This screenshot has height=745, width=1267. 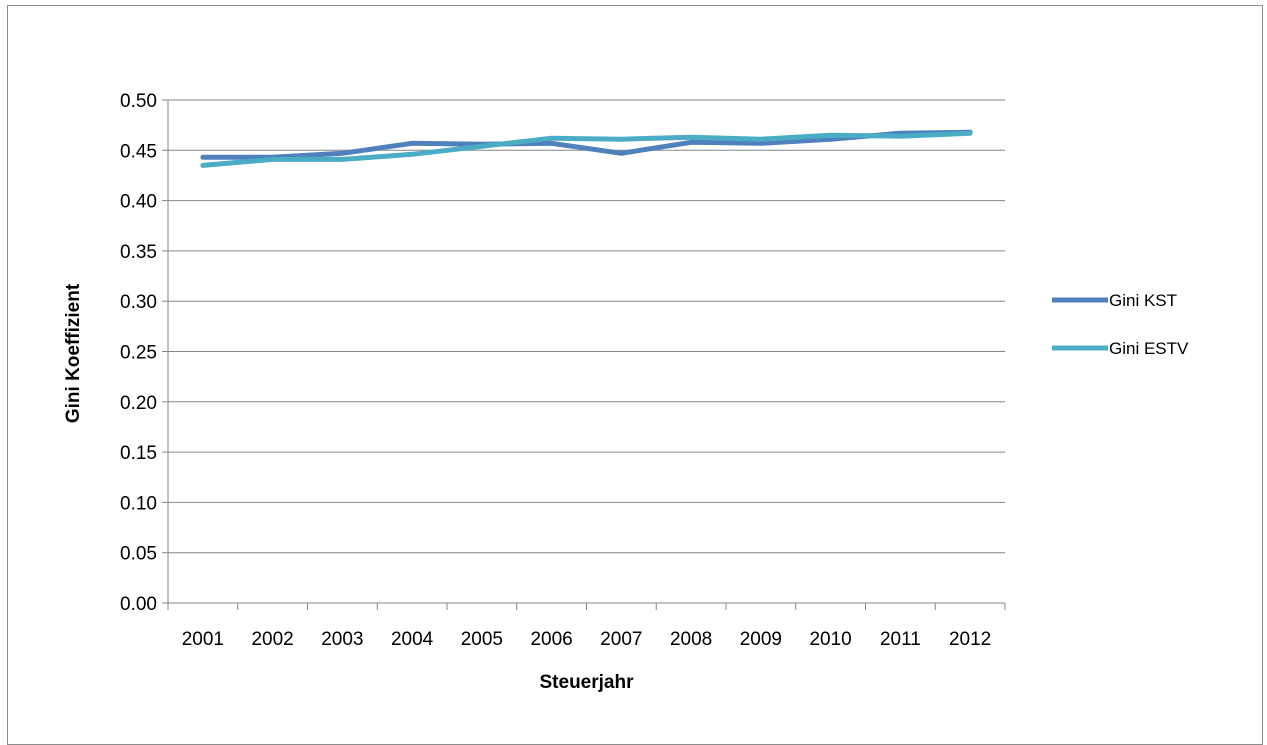 What do you see at coordinates (342, 639) in the screenshot?
I see `x-tick-label: 2003` at bounding box center [342, 639].